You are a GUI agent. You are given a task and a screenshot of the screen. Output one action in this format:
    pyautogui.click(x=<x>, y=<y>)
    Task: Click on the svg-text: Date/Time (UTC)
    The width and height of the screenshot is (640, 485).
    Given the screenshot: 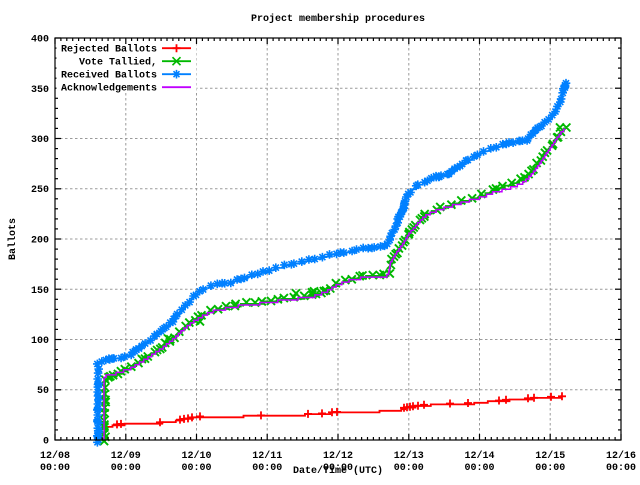 What is the action you would take?
    pyautogui.click(x=338, y=471)
    